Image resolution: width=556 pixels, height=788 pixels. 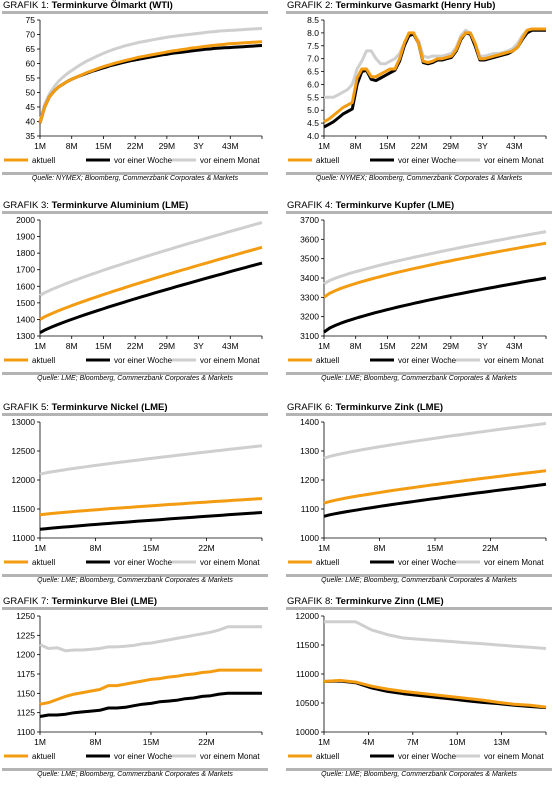 What do you see at coordinates (311, 407) in the screenshot?
I see `chart-prefix: GRAFIK 6:` at bounding box center [311, 407].